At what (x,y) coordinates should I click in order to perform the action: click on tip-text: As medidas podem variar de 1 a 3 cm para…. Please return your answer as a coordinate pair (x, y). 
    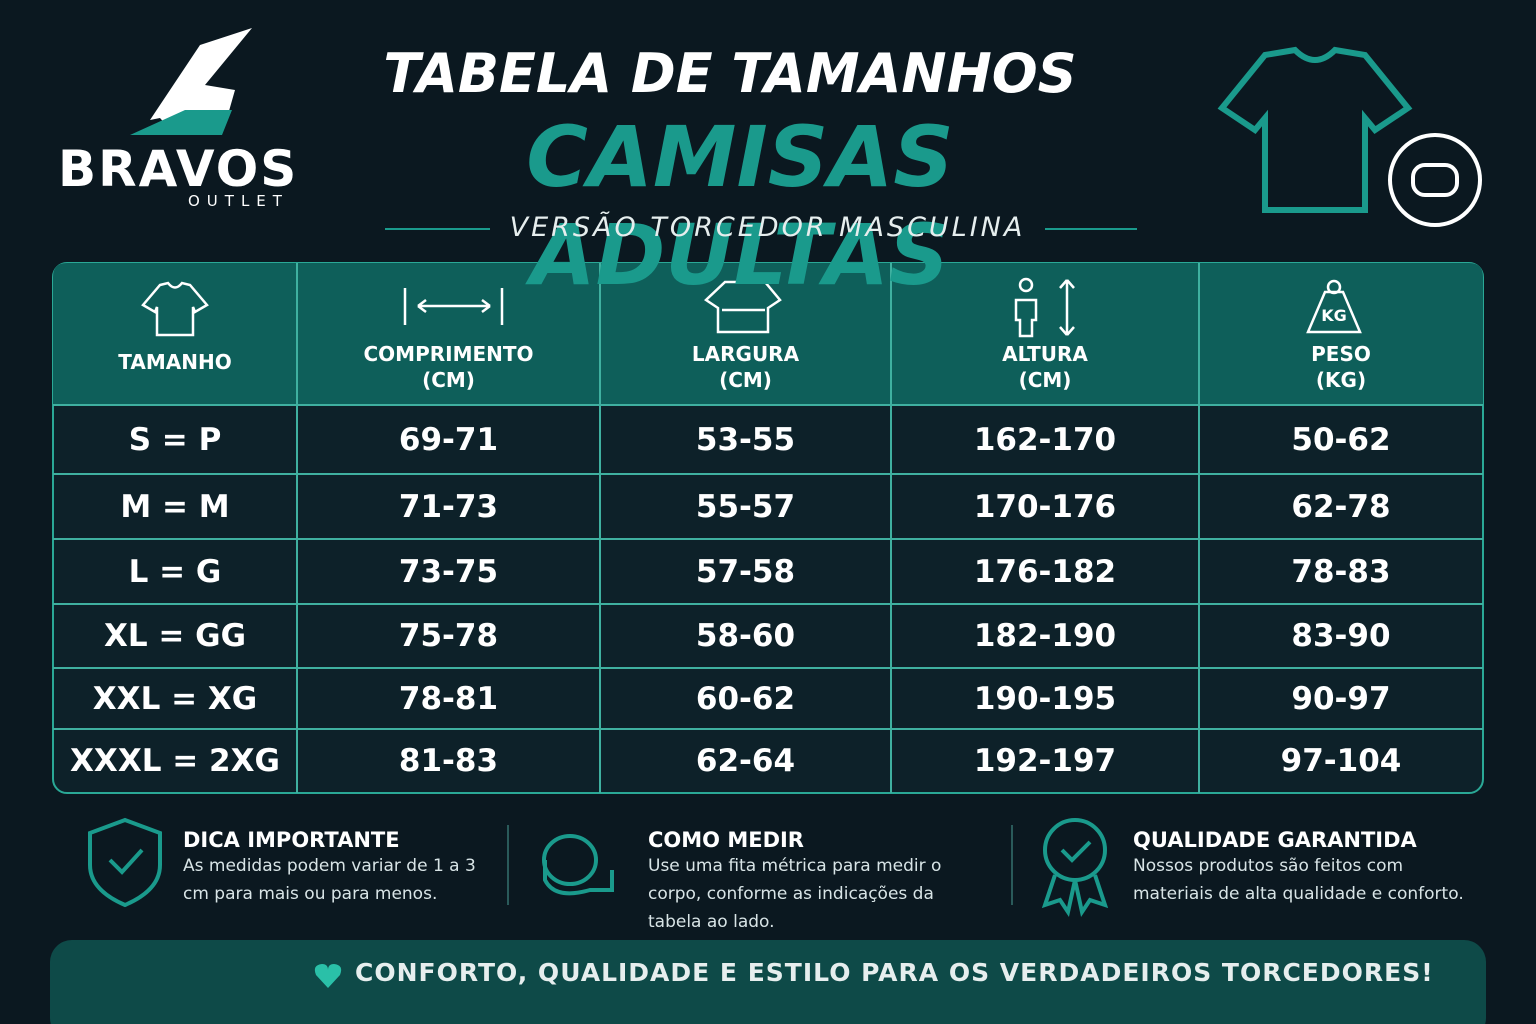
    Looking at the image, I should click on (329, 880).